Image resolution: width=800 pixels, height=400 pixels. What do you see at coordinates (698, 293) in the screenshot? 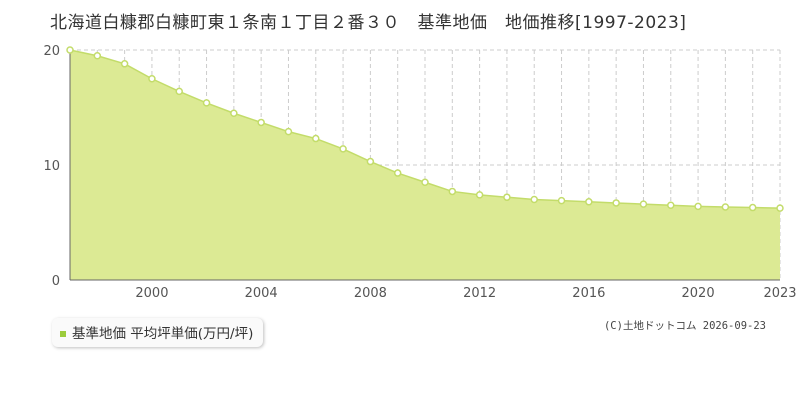
I see `x-tick-label: 2020` at bounding box center [698, 293].